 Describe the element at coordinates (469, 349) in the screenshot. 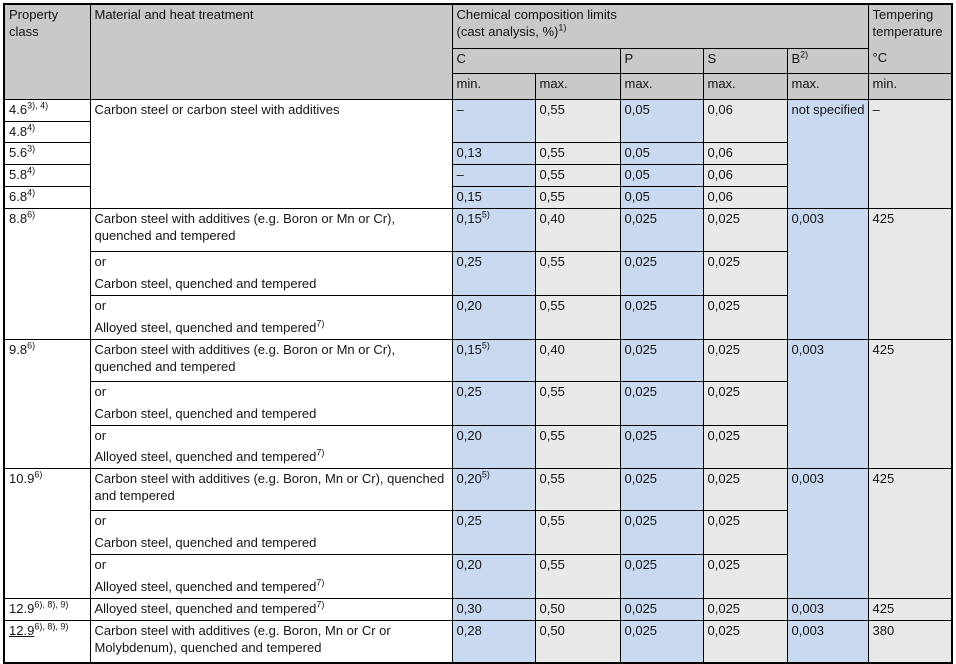

I see `value: 0,15` at that location.